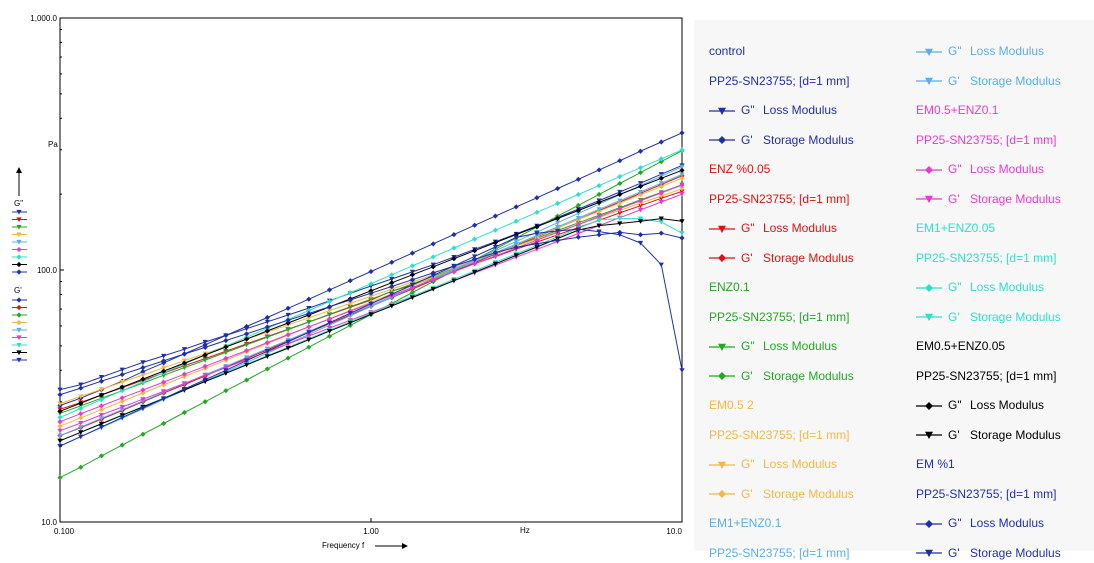 The width and height of the screenshot is (1094, 563). Describe the element at coordinates (745, 523) in the screenshot. I see `legend-sample-name: EM1+ENZ0.1` at that location.